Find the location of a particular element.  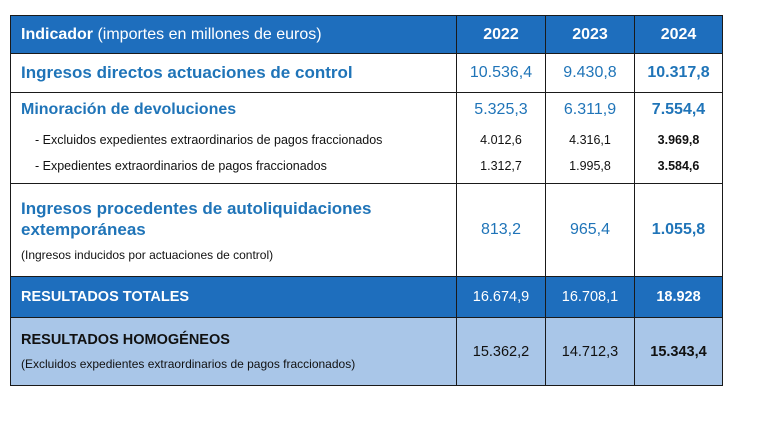

minoracion-2023-cell: 6.311,9 4.316,1 1.995,8 is located at coordinates (590, 138).